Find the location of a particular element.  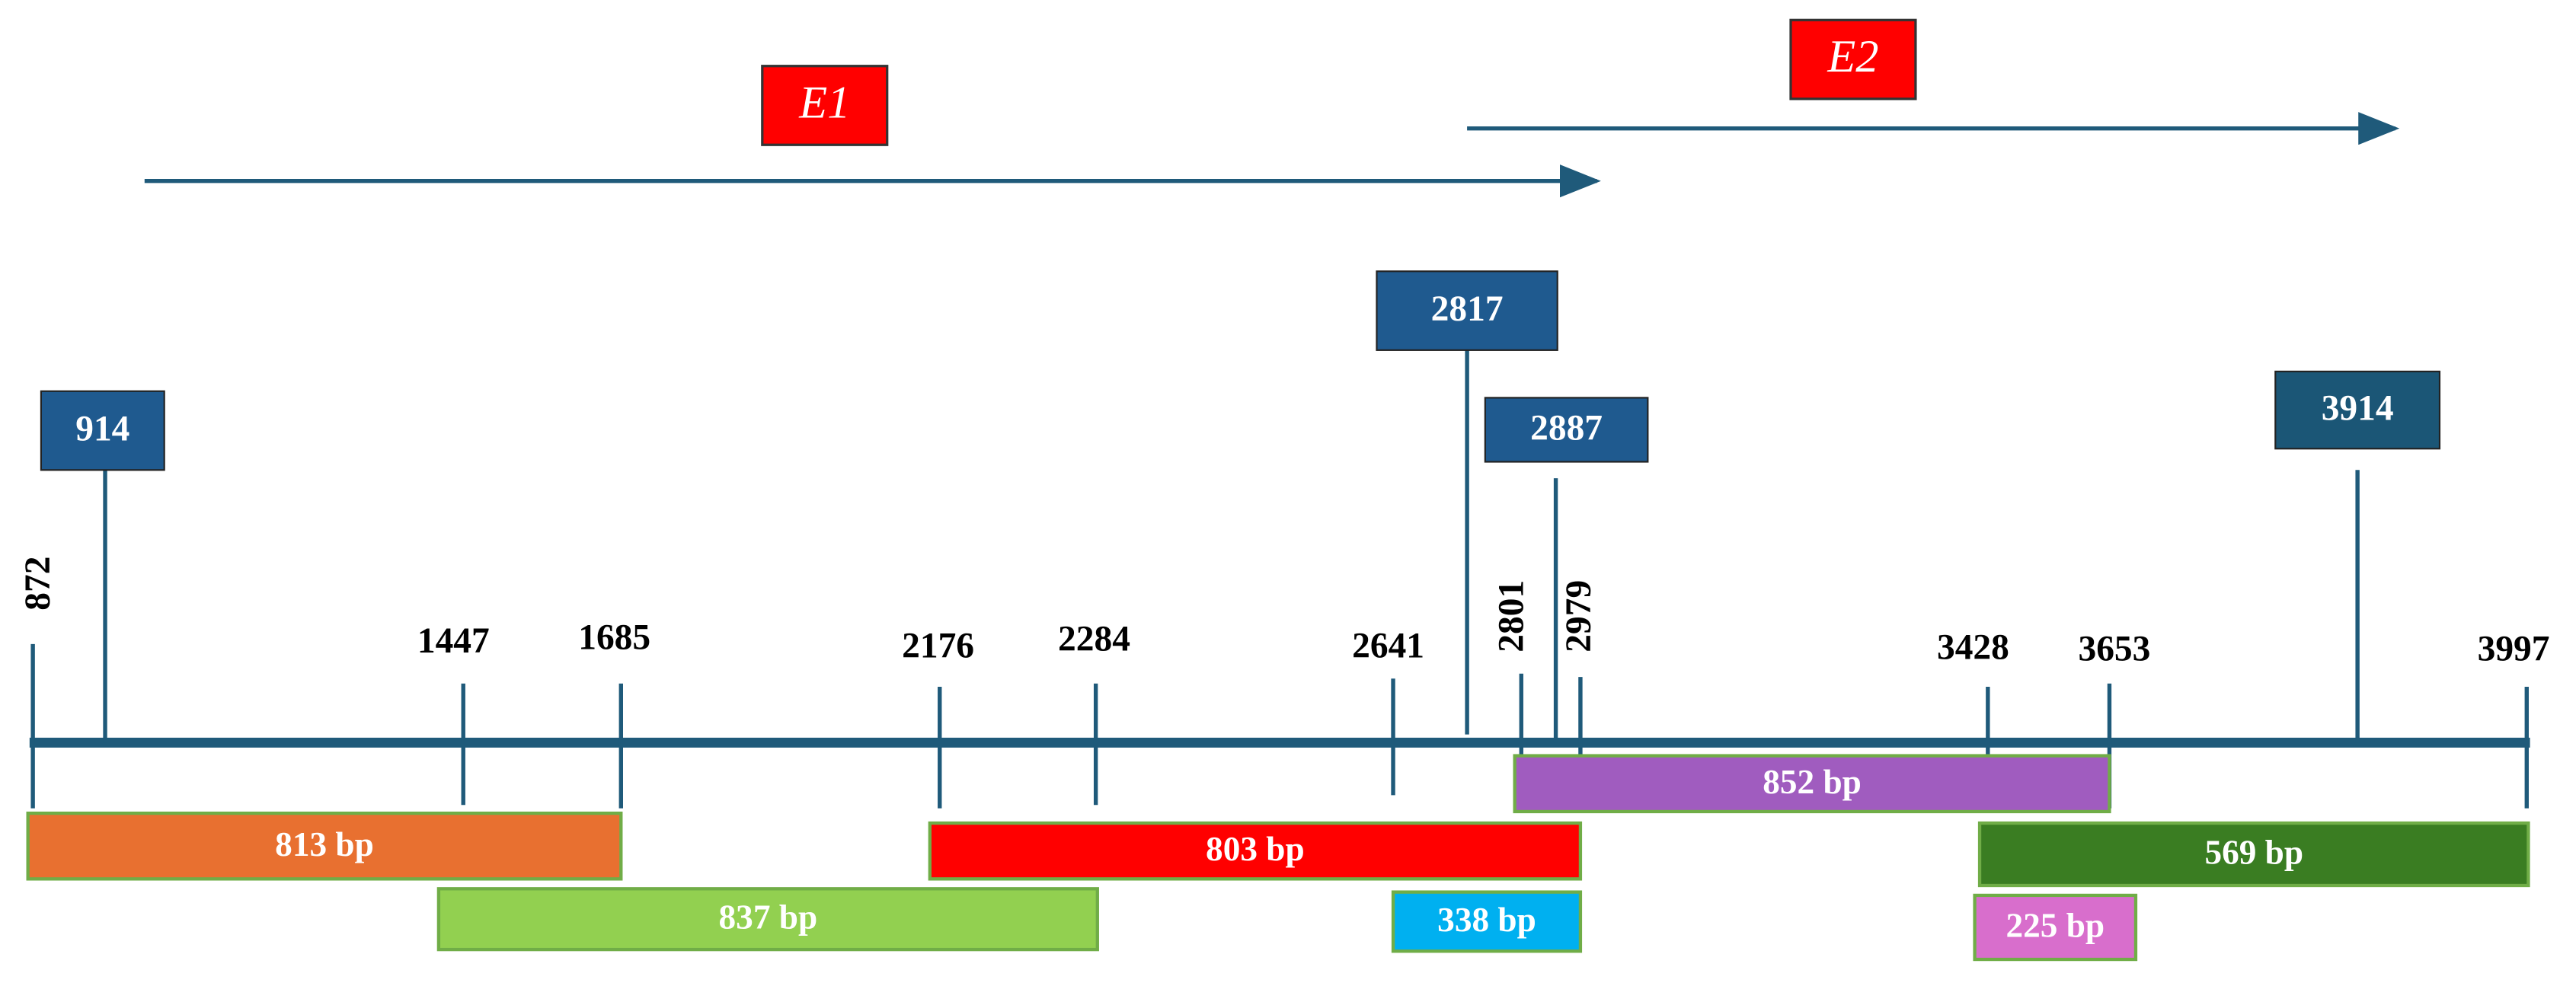

tick-label: 2801 is located at coordinates (1512, 616).